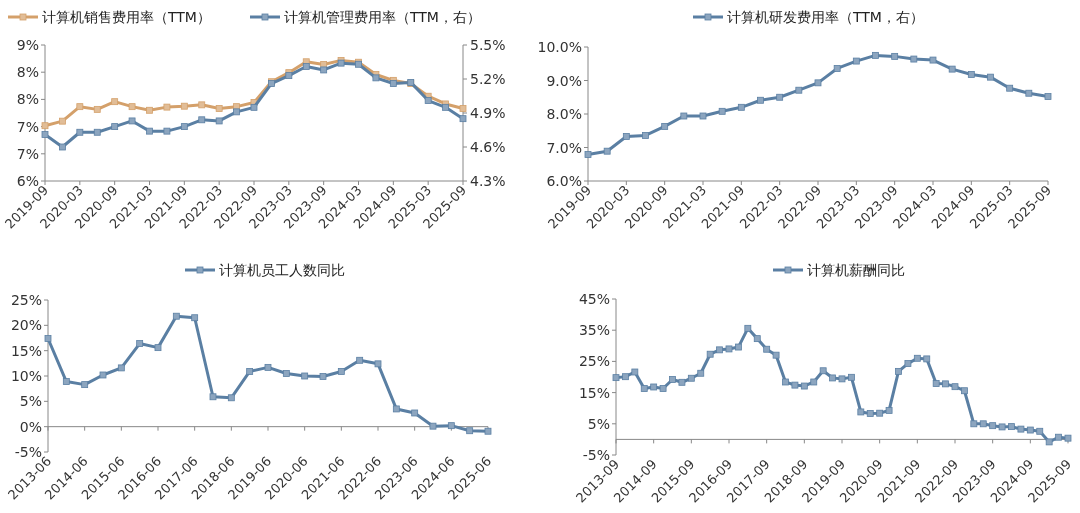 Image resolution: width=1080 pixels, height=513 pixels. Describe the element at coordinates (488, 45) in the screenshot. I see `y2-tick-label: 5.5%` at that location.